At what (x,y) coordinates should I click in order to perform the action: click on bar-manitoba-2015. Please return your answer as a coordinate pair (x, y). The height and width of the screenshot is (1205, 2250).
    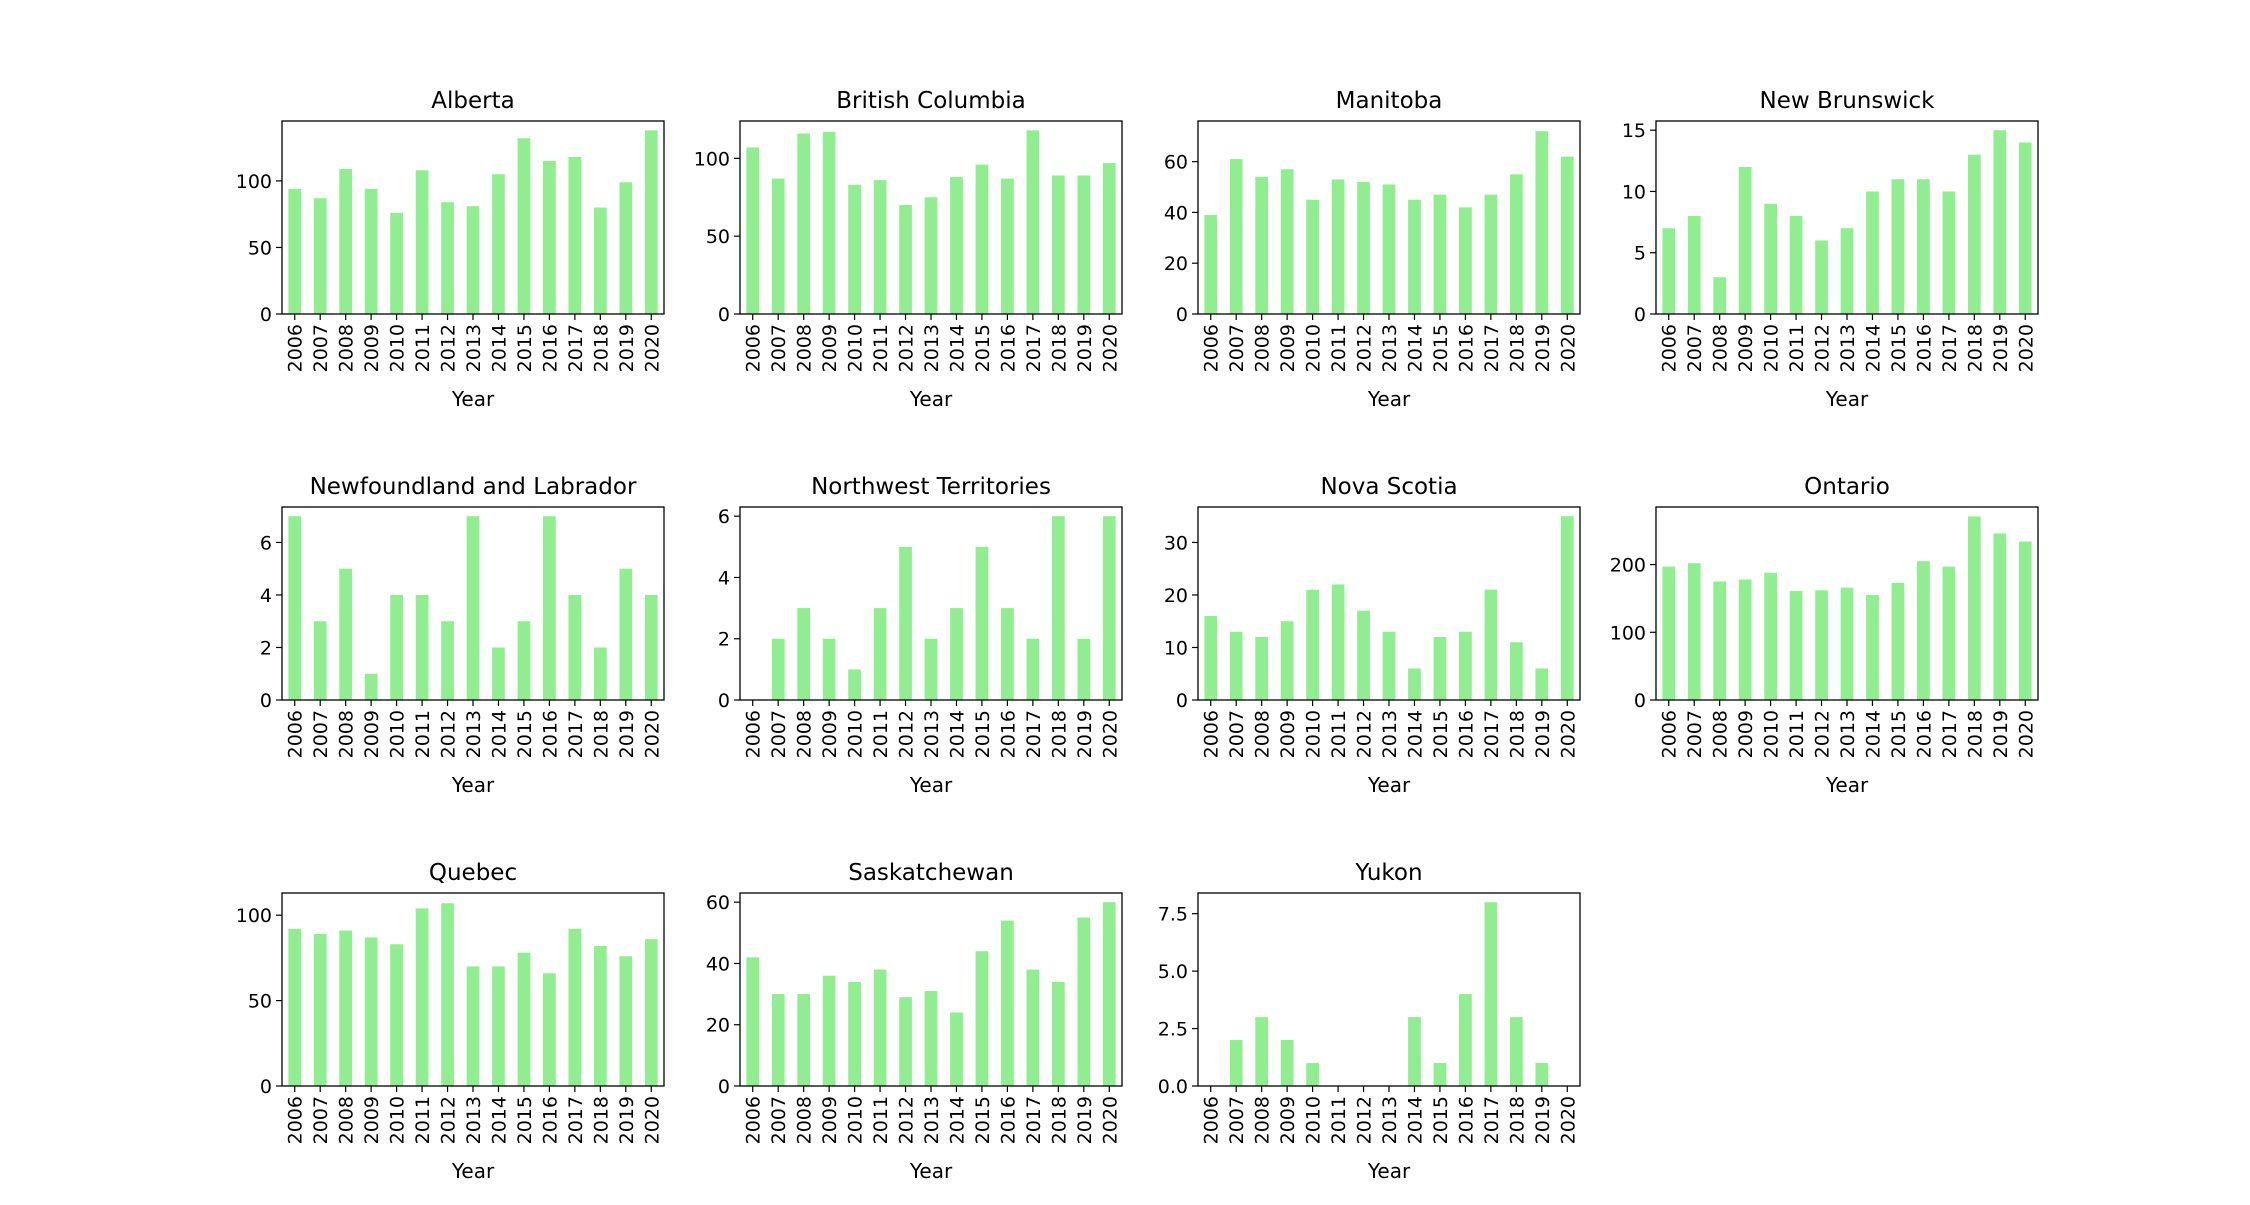
    Looking at the image, I should click on (1440, 254).